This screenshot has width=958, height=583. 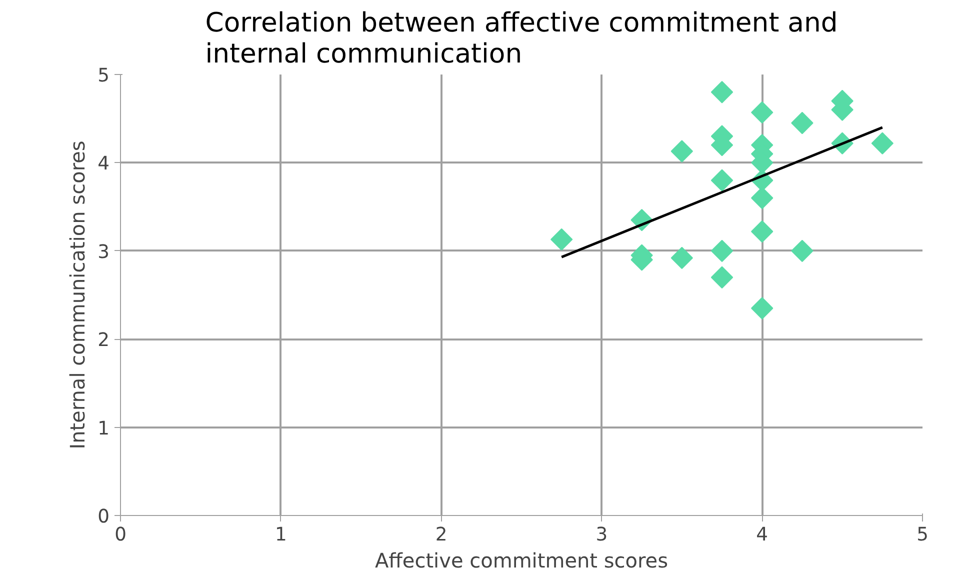 I want to click on x-tick-label: 5, so click(x=922, y=535).